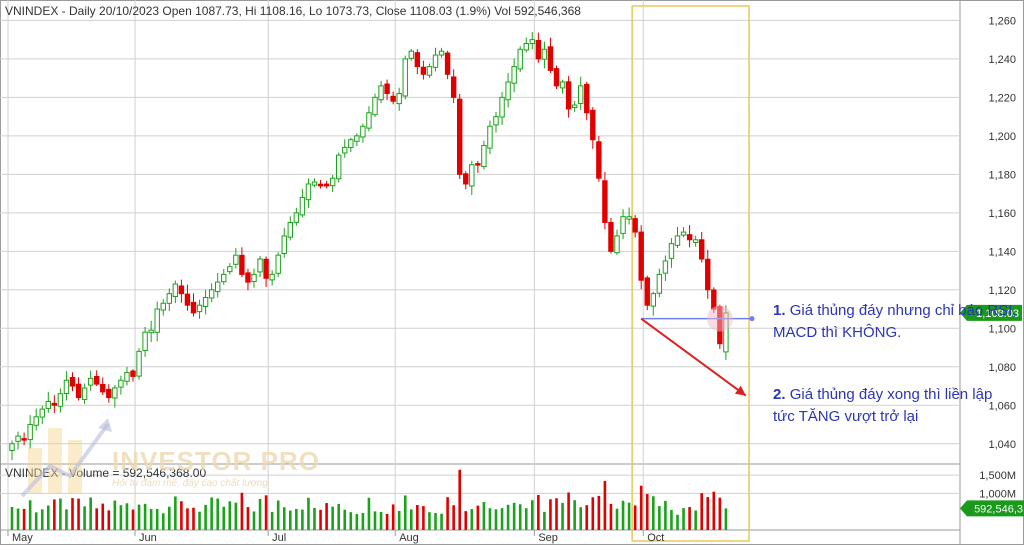  What do you see at coordinates (279, 538) in the screenshot?
I see `month-label: Jul` at bounding box center [279, 538].